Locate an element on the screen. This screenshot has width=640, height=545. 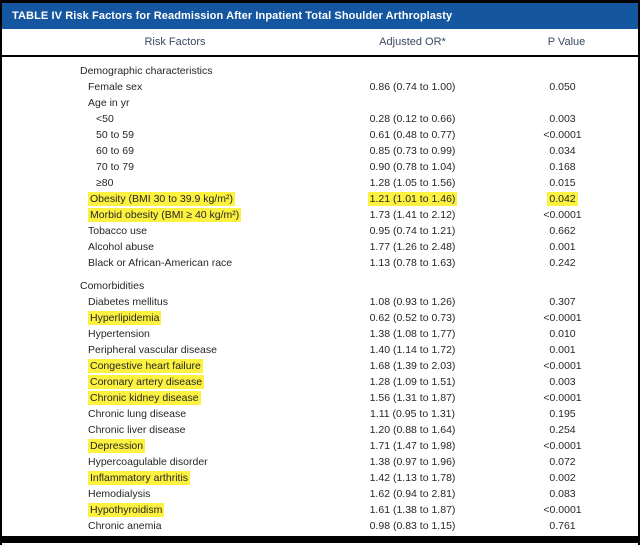
p-value: 0.034 is located at coordinates (562, 151).